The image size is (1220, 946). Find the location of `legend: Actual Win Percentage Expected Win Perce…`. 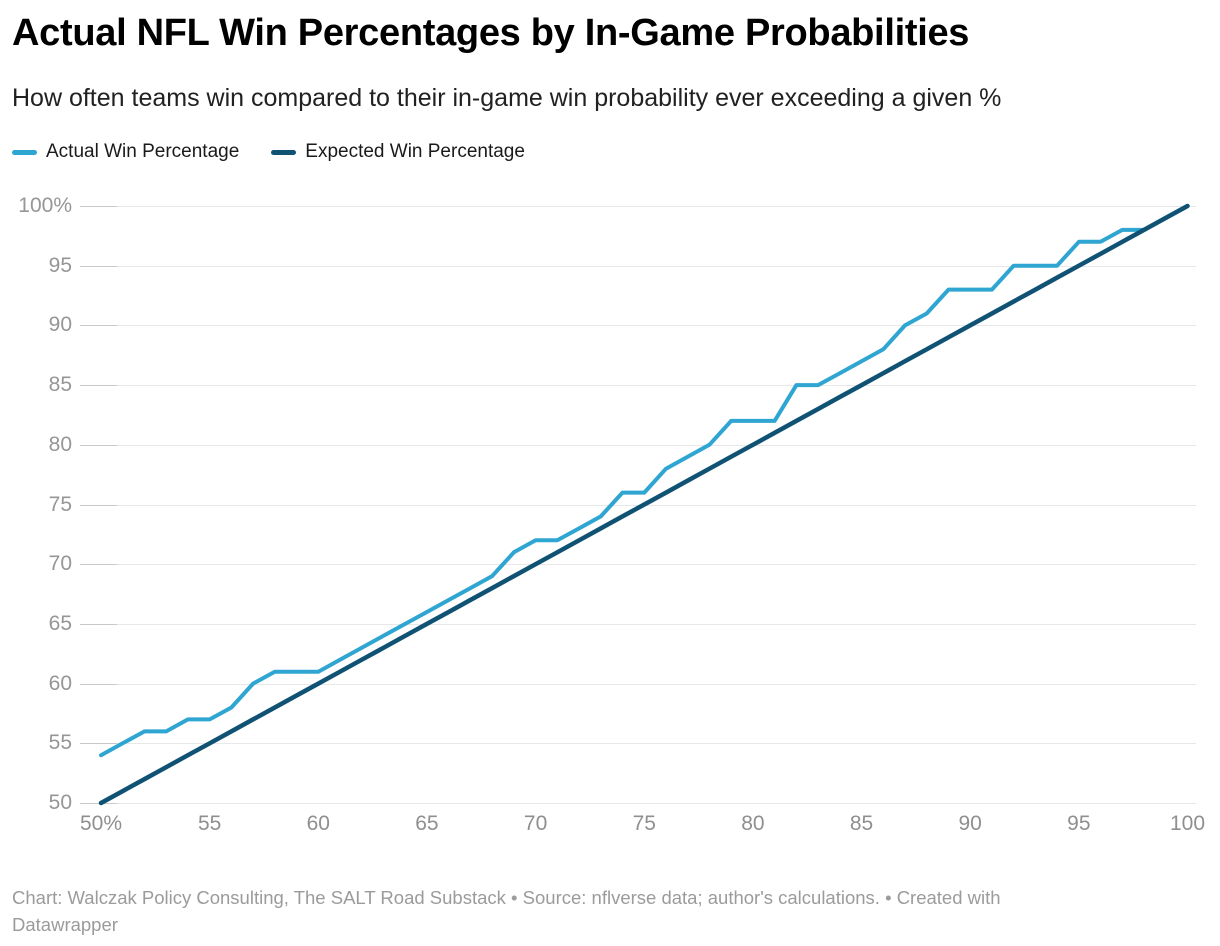

legend: Actual Win Percentage Expected Win Perce… is located at coordinates (268, 152).